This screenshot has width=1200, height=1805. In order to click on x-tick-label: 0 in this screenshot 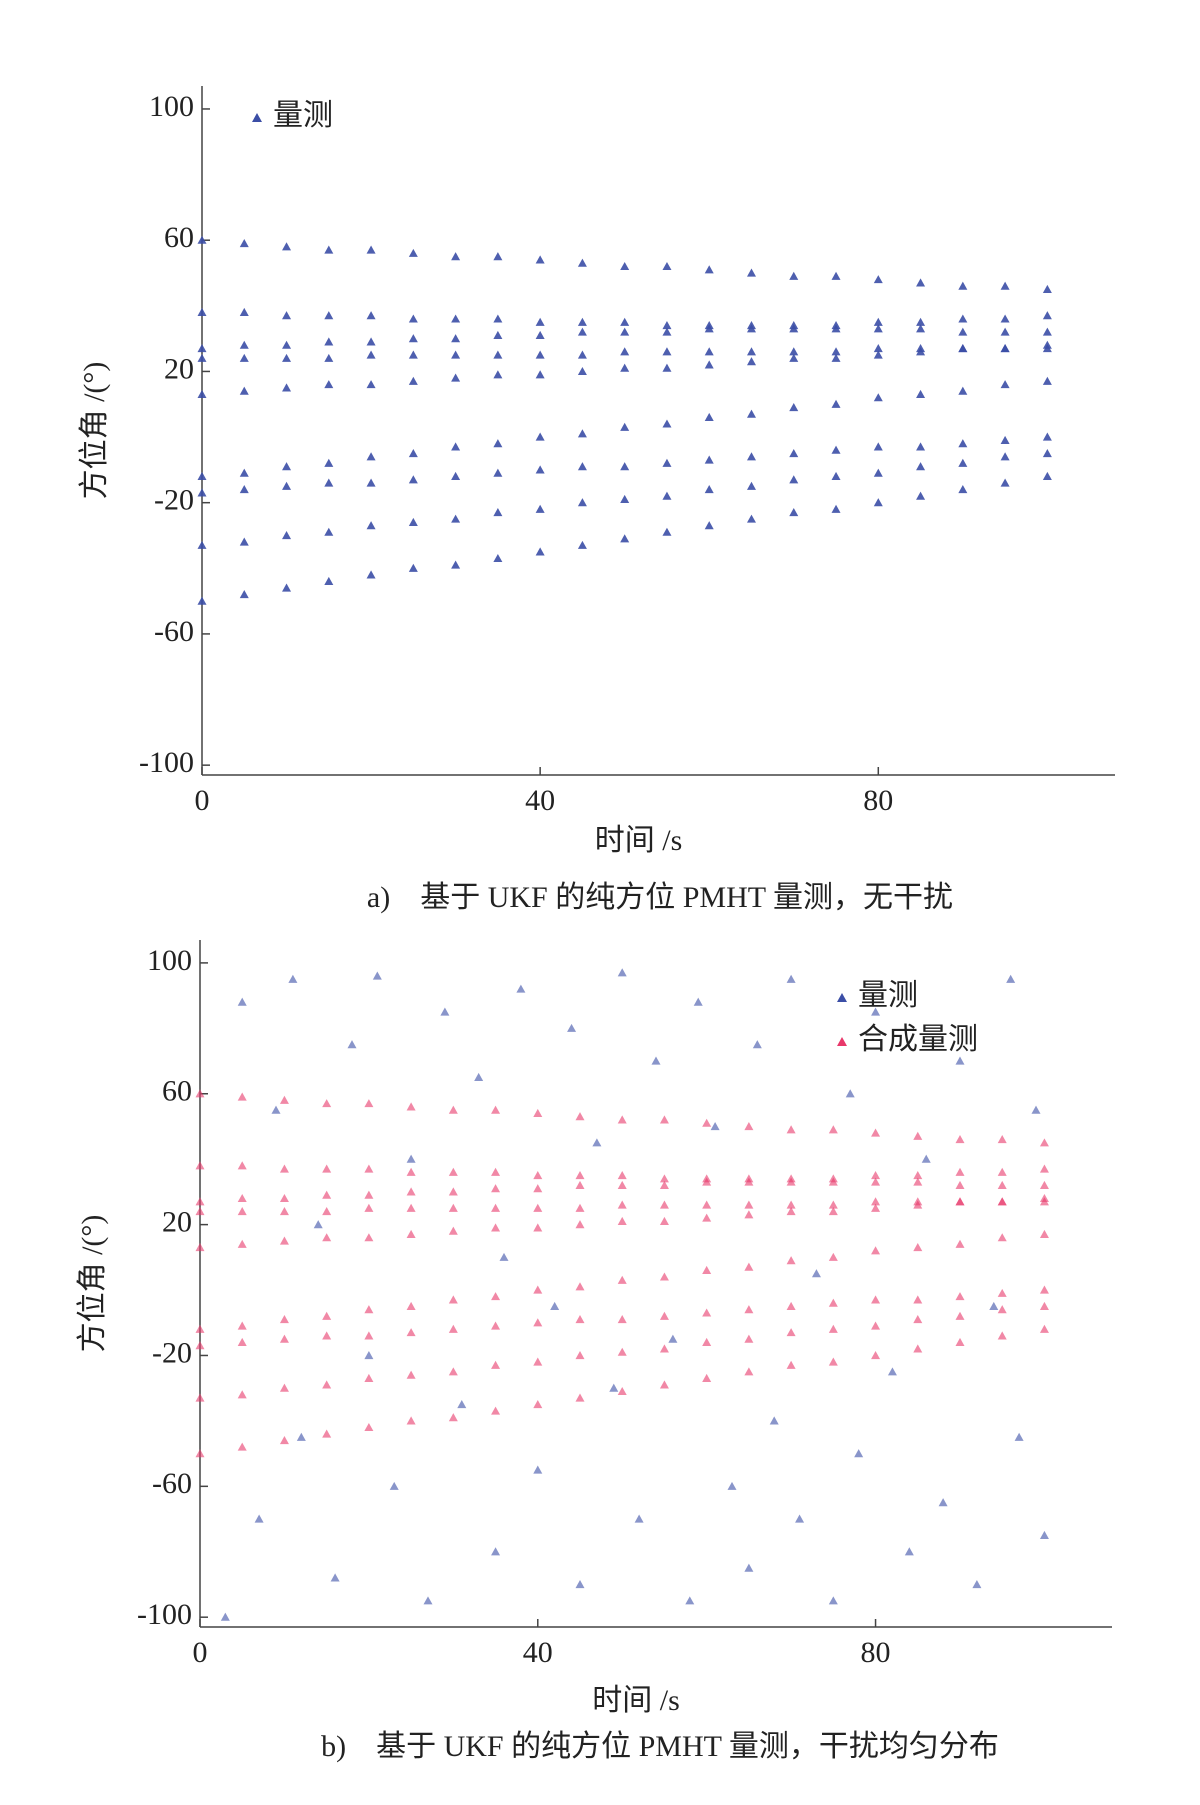, I will do `click(202, 800)`.